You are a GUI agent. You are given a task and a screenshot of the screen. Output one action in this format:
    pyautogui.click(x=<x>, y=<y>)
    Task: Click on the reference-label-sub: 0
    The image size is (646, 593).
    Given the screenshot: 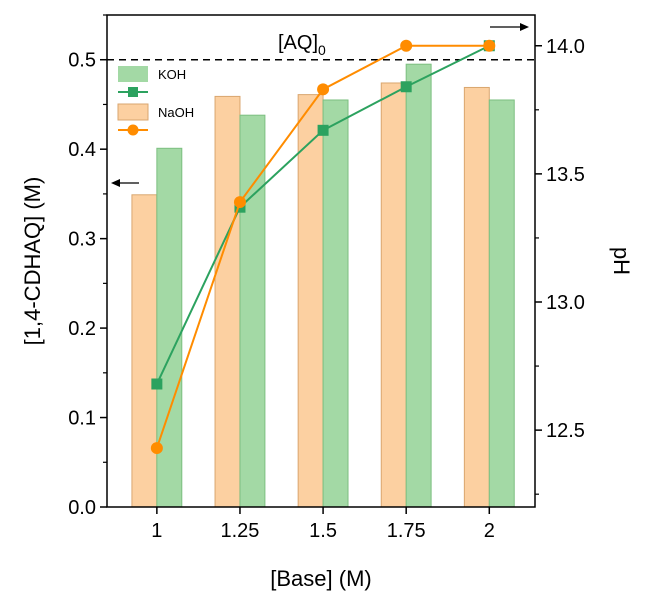 What is the action you would take?
    pyautogui.click(x=322, y=50)
    